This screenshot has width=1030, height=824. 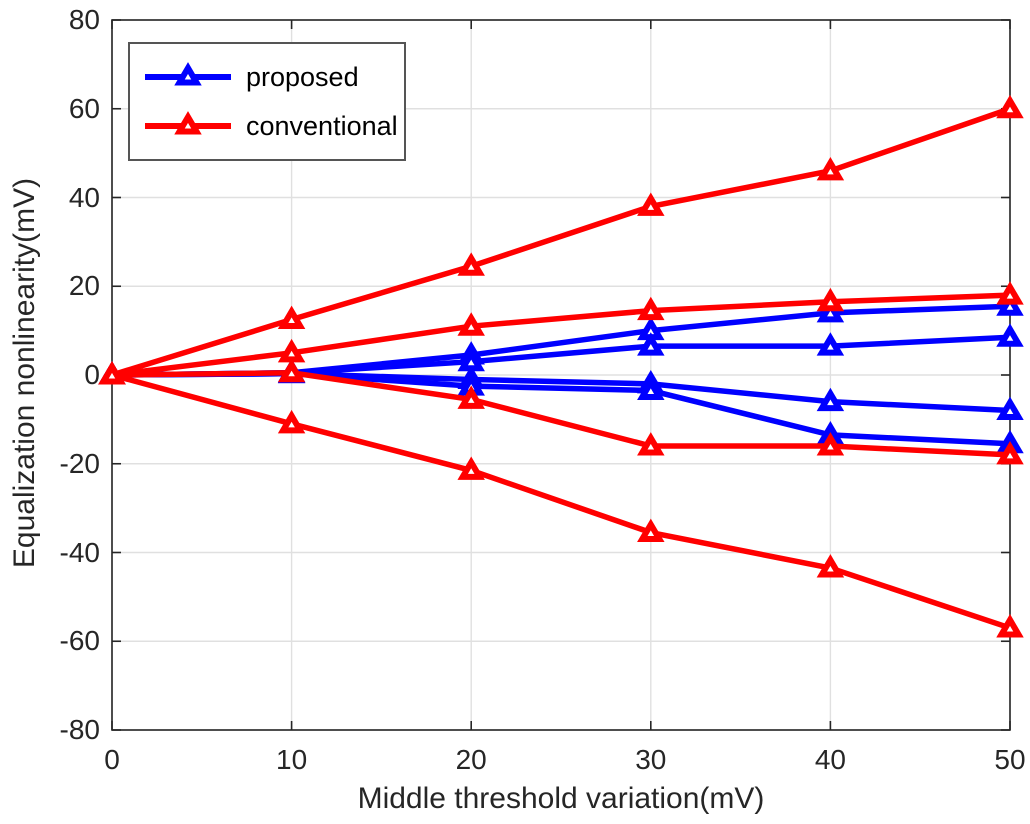 I want to click on y-tick-label: 80, so click(x=84, y=19).